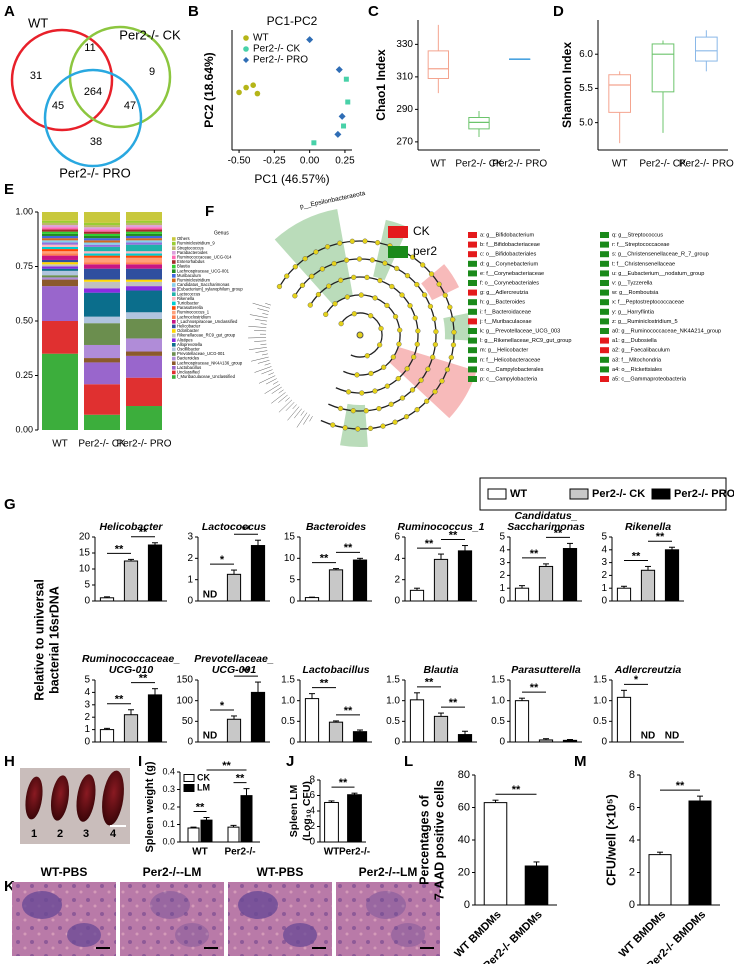 This screenshot has height=964, width=734. Describe the element at coordinates (637, 360) in the screenshot. I see `item-label: a3: f__Mitochondria` at that location.